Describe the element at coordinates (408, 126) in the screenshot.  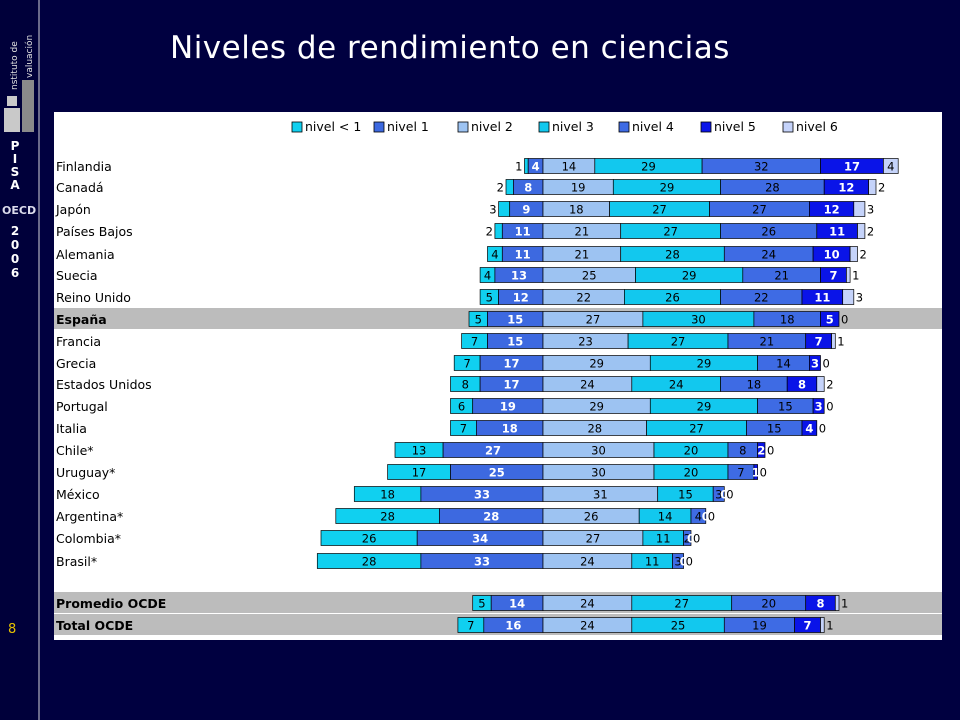
I see `legend-label: nivel 1` at that location.